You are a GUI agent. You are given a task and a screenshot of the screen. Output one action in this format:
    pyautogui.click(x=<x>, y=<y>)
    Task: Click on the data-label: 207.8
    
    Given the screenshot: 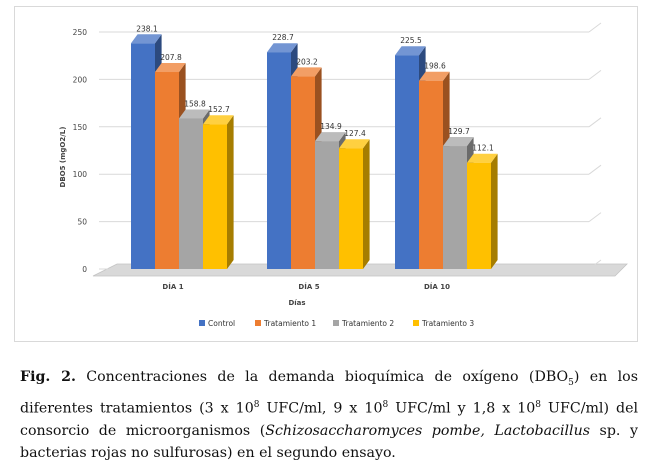 What is the action you would take?
    pyautogui.click(x=171, y=57)
    